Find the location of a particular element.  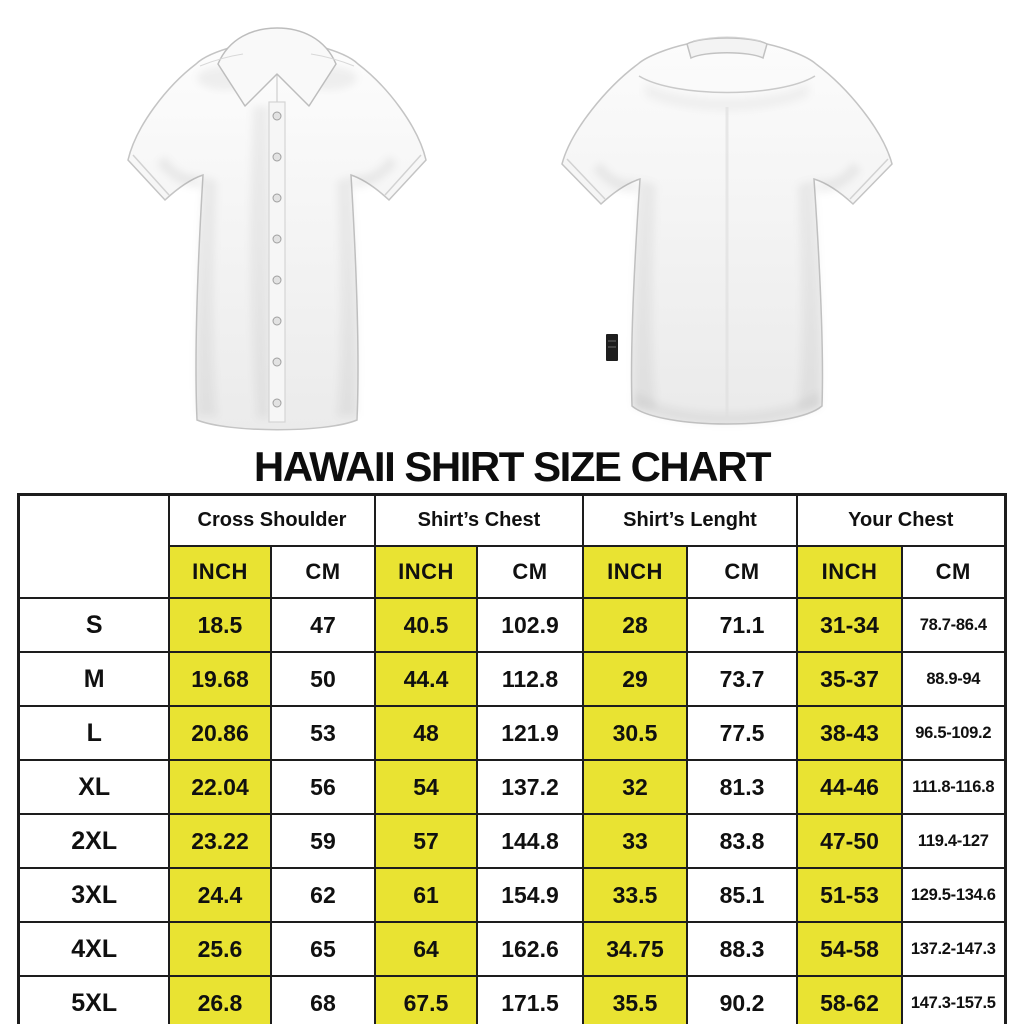

data-cell: 129.5-134.6 is located at coordinates (953, 895).